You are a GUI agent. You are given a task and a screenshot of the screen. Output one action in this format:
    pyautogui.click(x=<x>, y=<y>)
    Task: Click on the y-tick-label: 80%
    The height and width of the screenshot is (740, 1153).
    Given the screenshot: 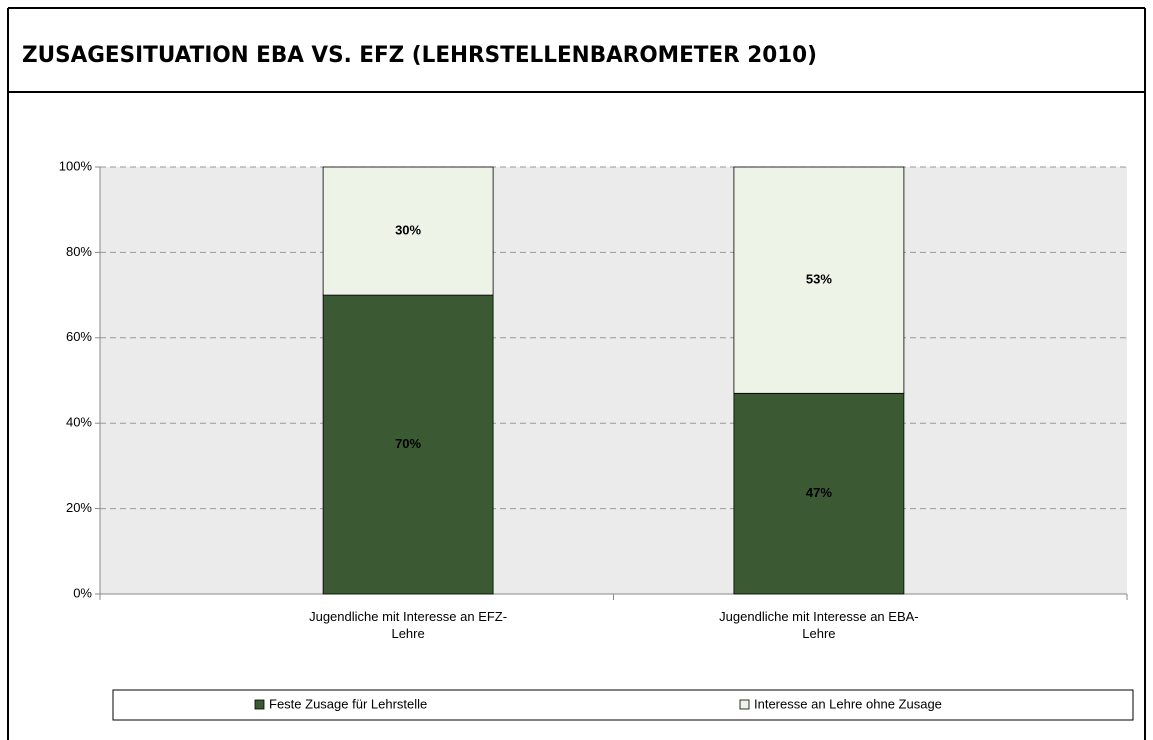 What is the action you would take?
    pyautogui.click(x=79, y=251)
    